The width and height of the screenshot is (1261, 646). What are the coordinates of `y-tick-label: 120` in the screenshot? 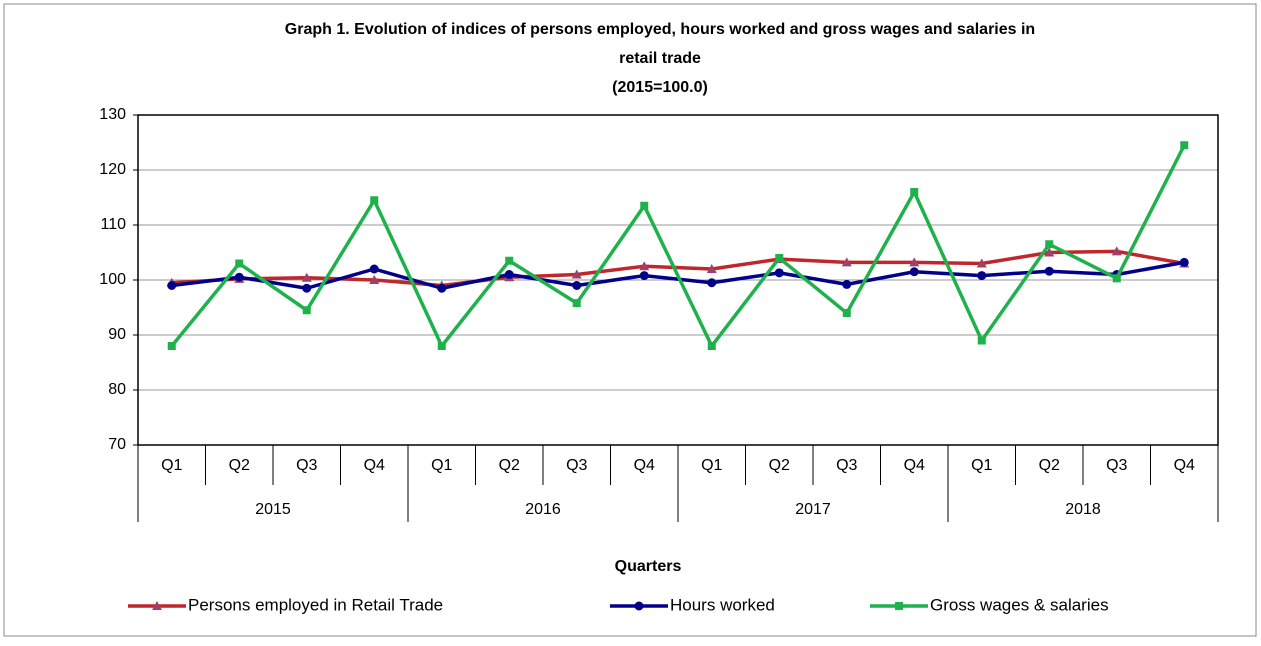 It's located at (112, 169).